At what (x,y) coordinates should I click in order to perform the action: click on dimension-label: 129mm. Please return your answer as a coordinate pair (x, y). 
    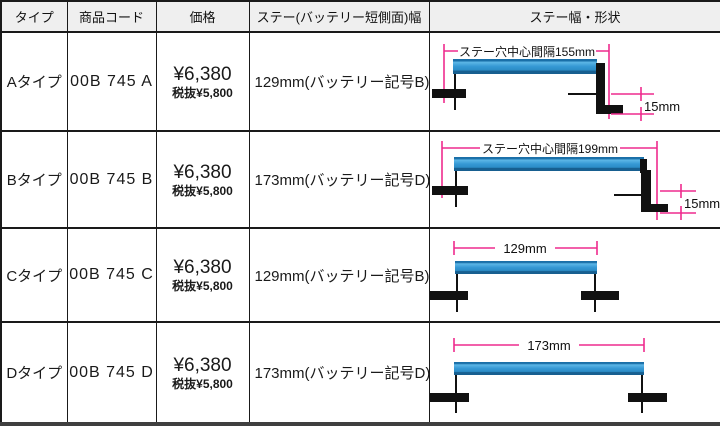
    Looking at the image, I should click on (524, 248).